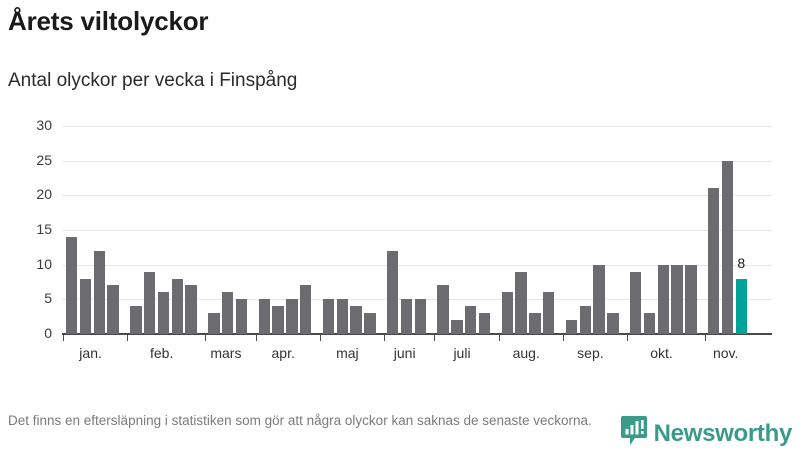 Image resolution: width=800 pixels, height=451 pixels. I want to click on x-axis-tick-label: juli, so click(462, 353).